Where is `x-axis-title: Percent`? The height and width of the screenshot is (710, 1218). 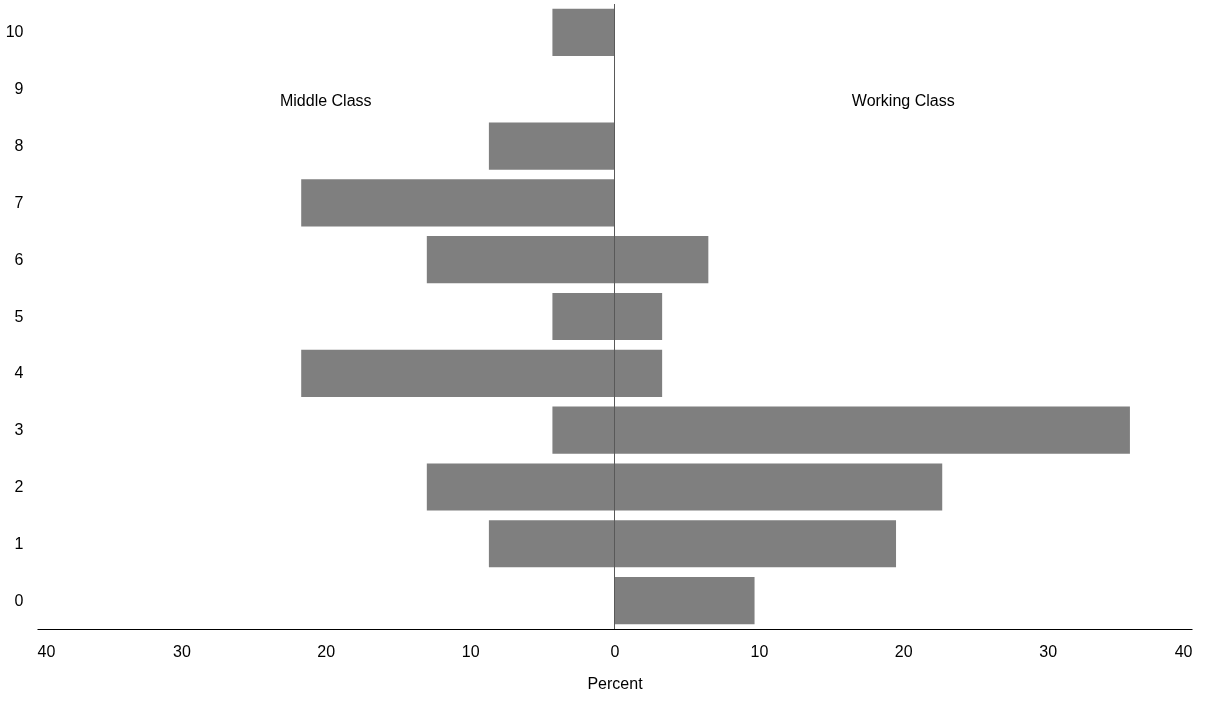
x-axis-title: Percent is located at coordinates (615, 683).